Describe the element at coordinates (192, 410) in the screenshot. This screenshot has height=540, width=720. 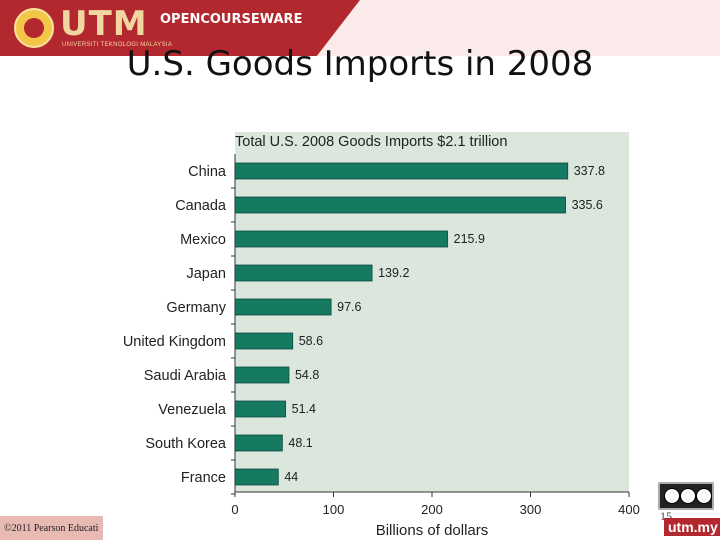
I see `category-label: Venezuela` at that location.